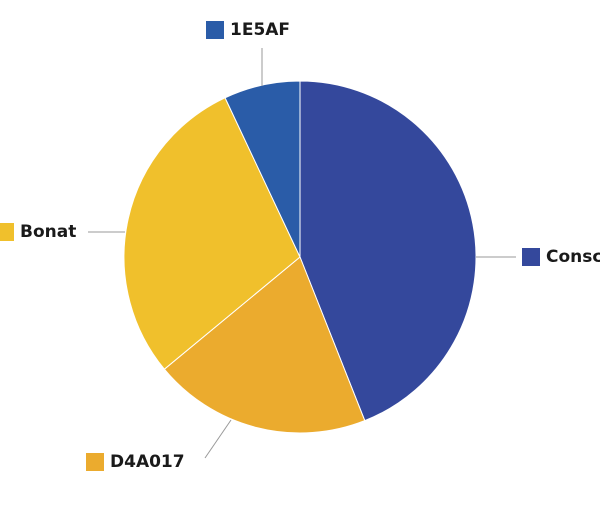 The height and width of the screenshot is (516, 600). What do you see at coordinates (218, 439) in the screenshot?
I see `leader-line` at bounding box center [218, 439].